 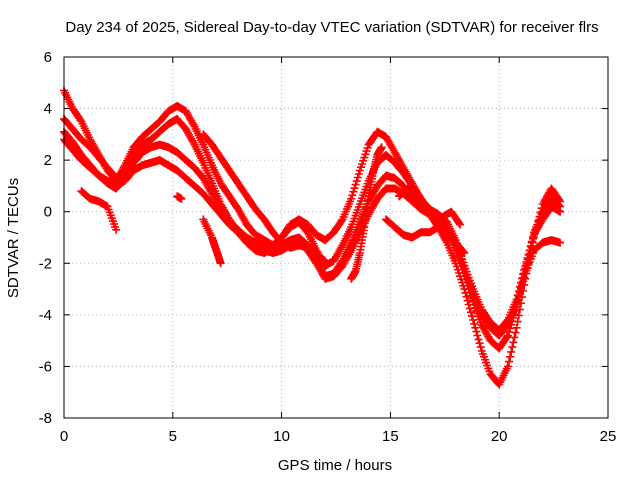 What do you see at coordinates (48, 160) in the screenshot?
I see `y-tick-label: 2` at bounding box center [48, 160].